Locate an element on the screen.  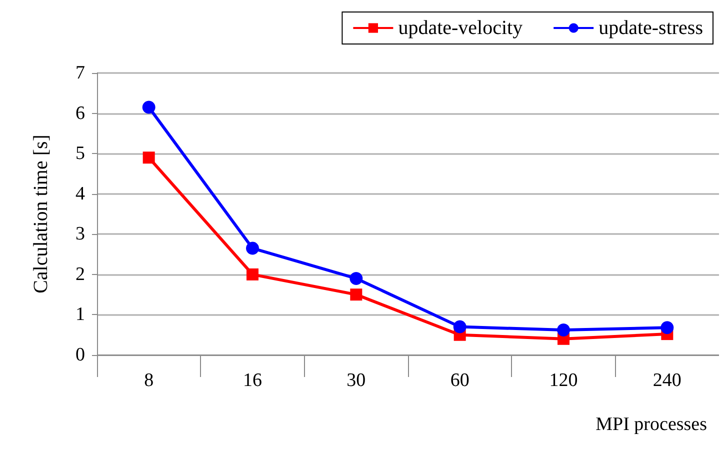
y-tick-label: 6 is located at coordinates (80, 113).